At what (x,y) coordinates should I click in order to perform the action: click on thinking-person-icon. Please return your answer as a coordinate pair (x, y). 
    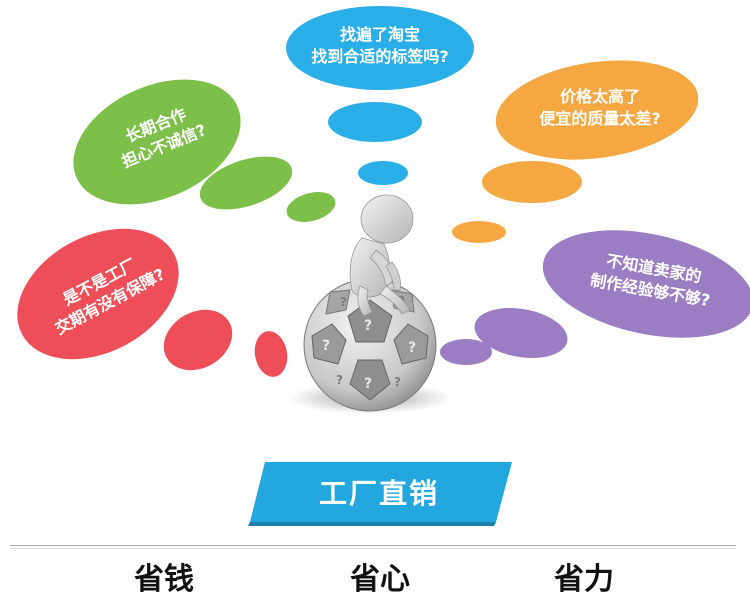
    Looking at the image, I should click on (381, 255).